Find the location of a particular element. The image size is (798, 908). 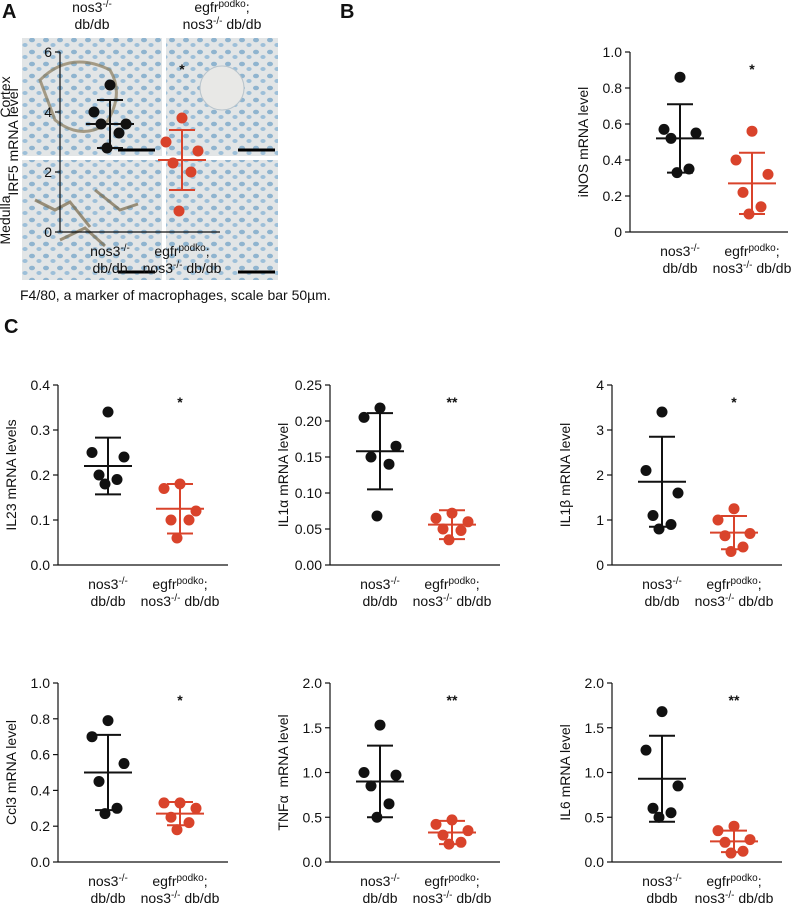

panel-label: B is located at coordinates (347, 12).